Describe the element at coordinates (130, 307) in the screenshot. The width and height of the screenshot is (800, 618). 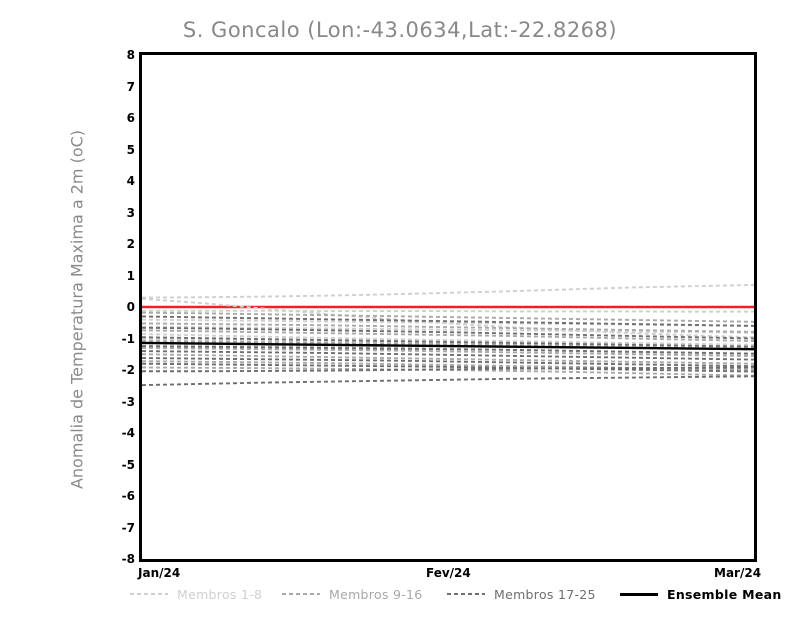
I see `y-axis-tick-label: 0` at that location.